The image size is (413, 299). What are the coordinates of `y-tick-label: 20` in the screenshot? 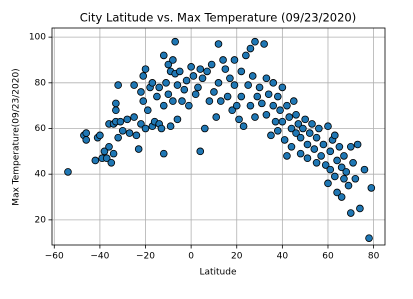 It's located at (41, 220).